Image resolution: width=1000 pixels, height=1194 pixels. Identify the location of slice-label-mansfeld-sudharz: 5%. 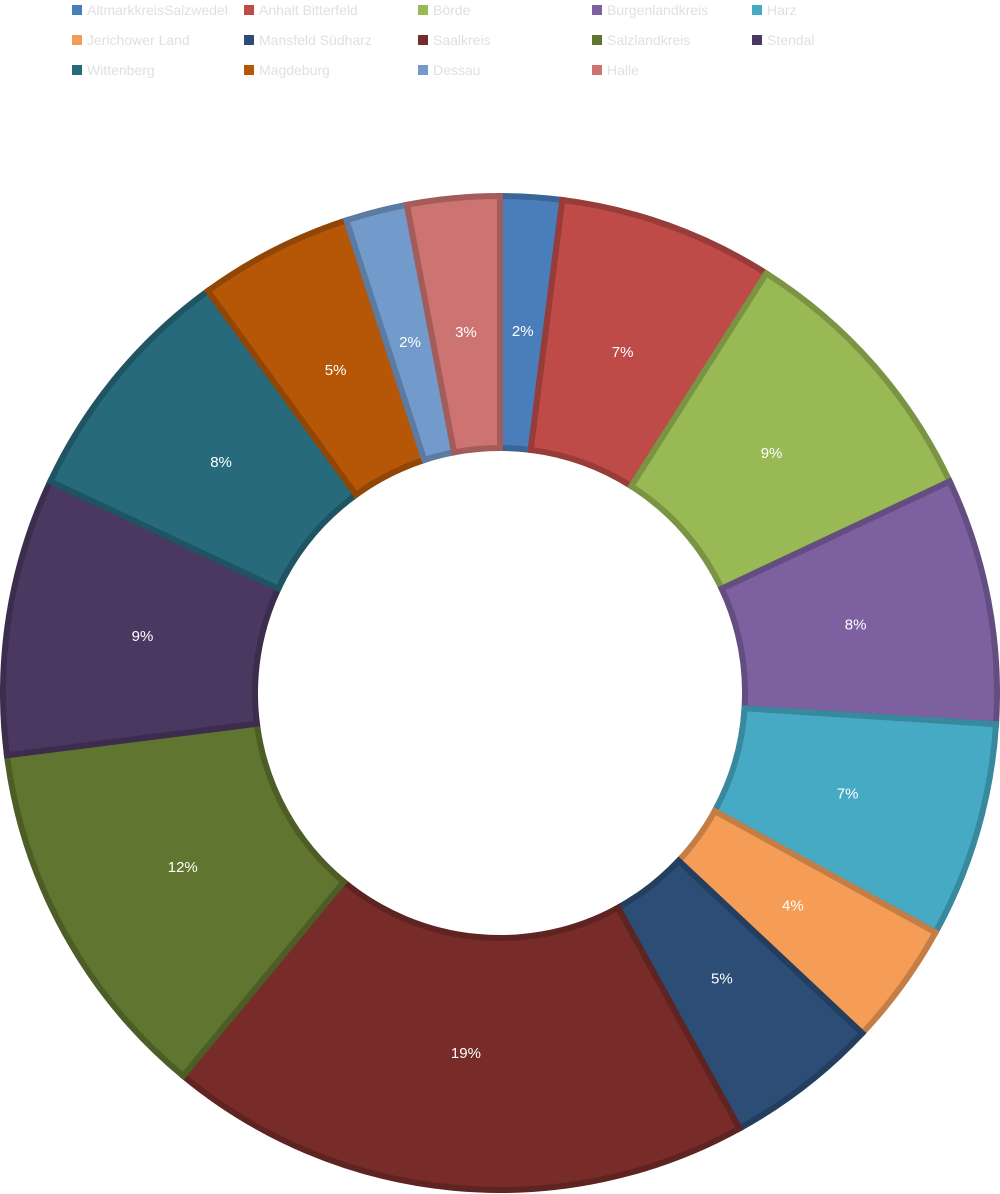
(722, 979).